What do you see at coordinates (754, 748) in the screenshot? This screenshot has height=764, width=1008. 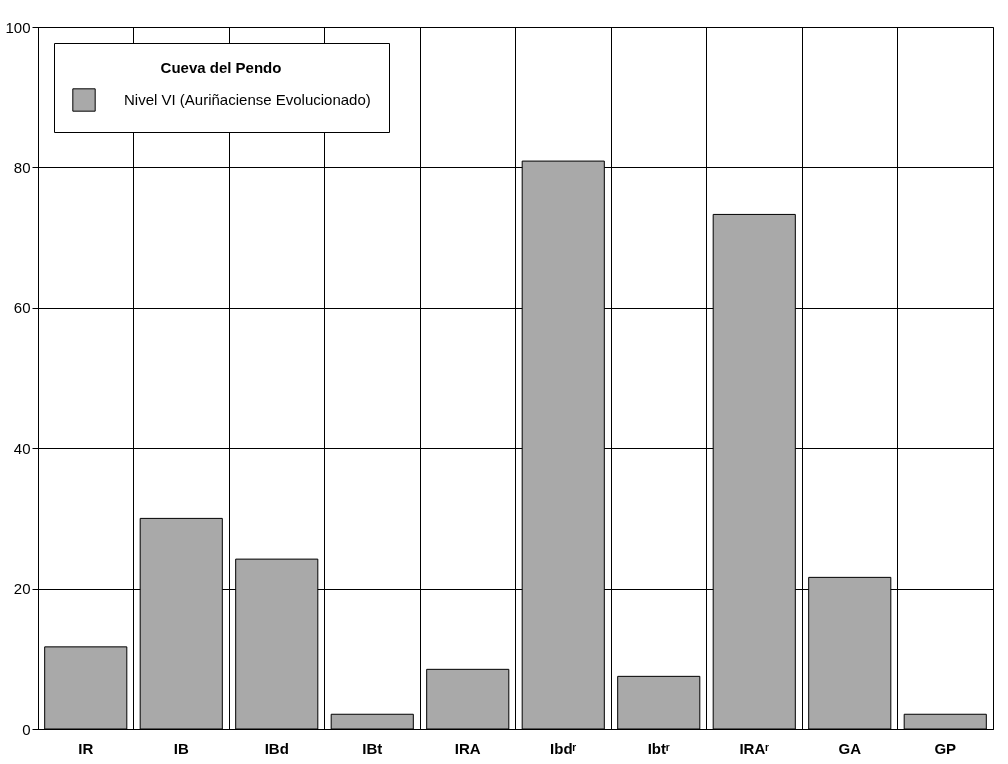 I see `x-tick-label: IRAʳ` at bounding box center [754, 748].